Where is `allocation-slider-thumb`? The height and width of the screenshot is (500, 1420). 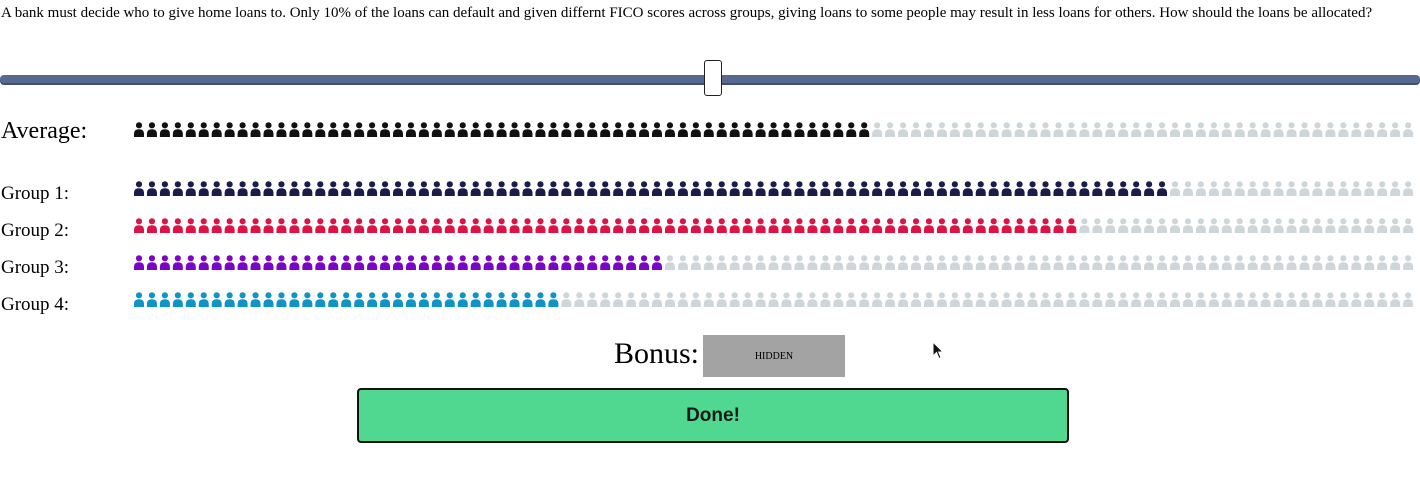 allocation-slider-thumb is located at coordinates (713, 78).